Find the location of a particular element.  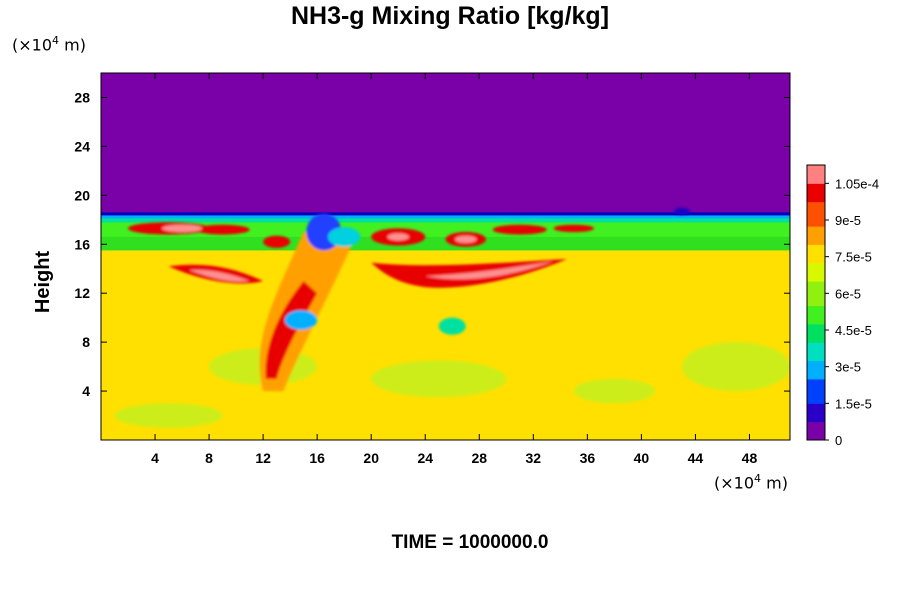

chart-title: NH3-g Mixing Ratio [kg/kg] is located at coordinates (450, 16).